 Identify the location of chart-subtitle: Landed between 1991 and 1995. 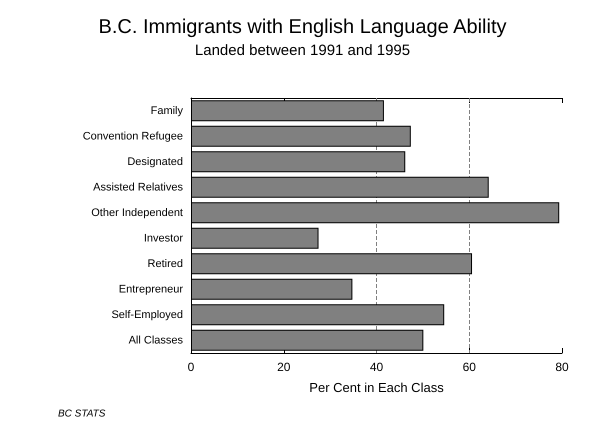
(302, 50).